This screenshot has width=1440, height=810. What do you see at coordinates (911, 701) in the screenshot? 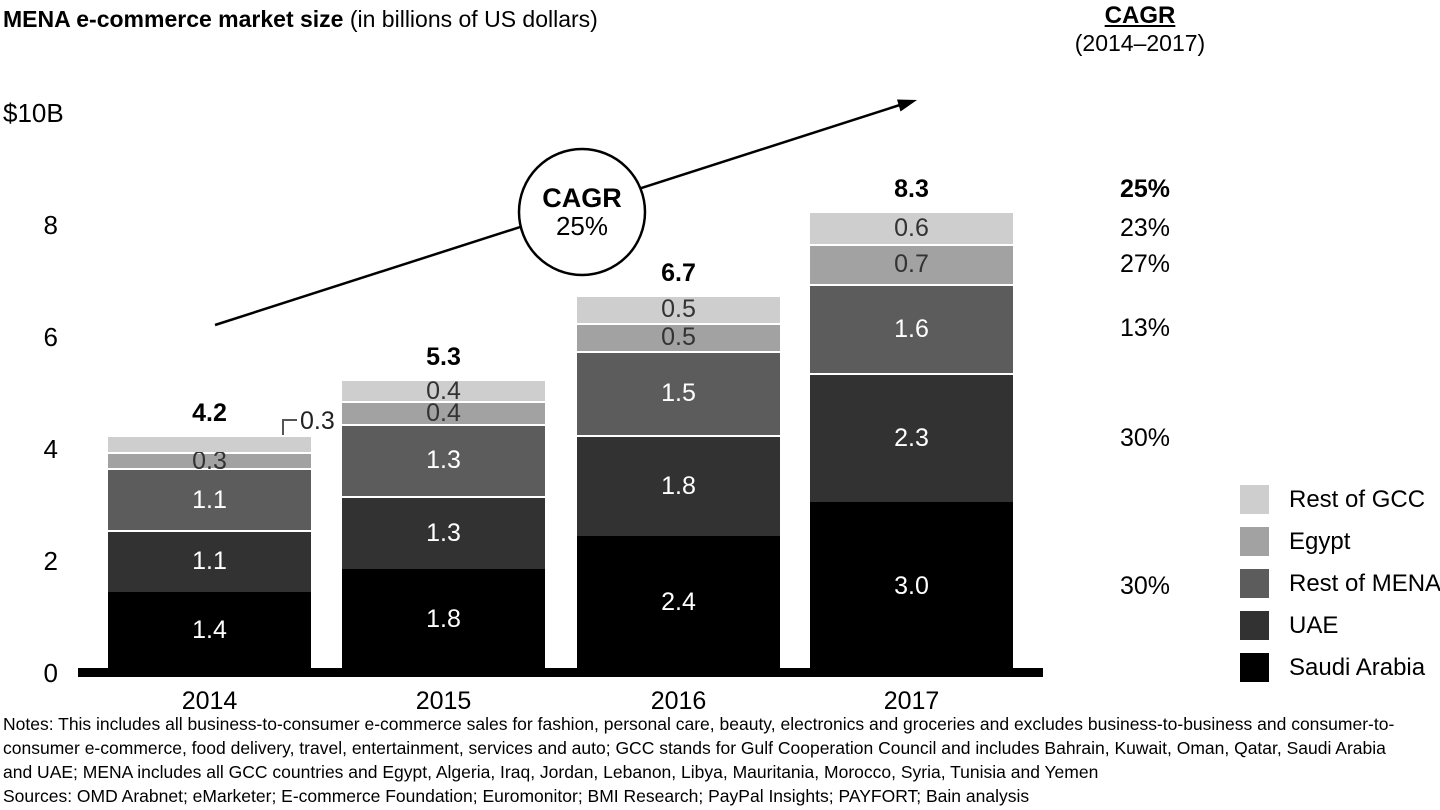
I see `x-axis-label-2017: 2017` at bounding box center [911, 701].